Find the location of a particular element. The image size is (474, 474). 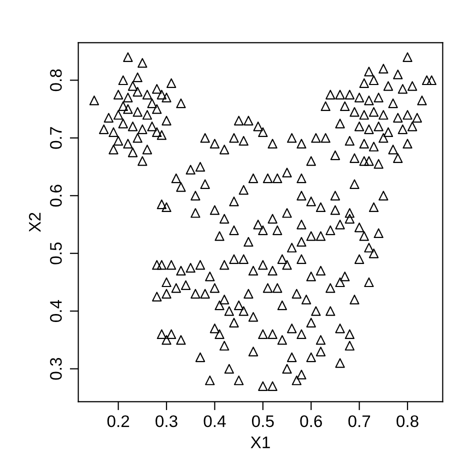

y-tick-label: 0.4 is located at coordinates (56, 311).